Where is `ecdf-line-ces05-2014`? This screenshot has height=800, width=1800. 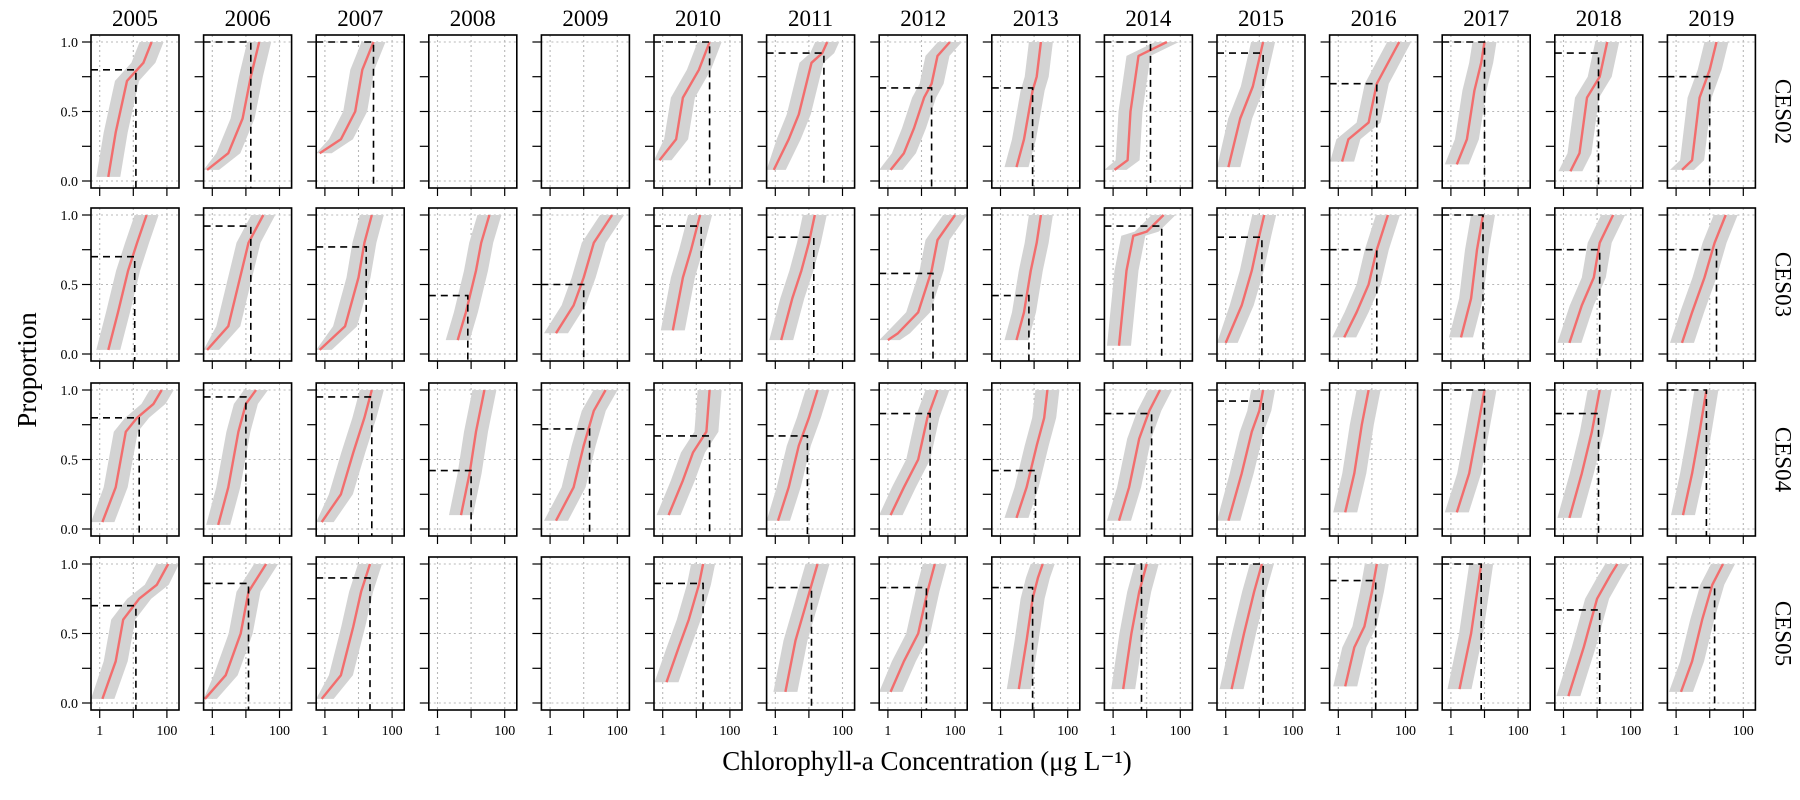 ecdf-line-ces05-2014 is located at coordinates (1135, 626).